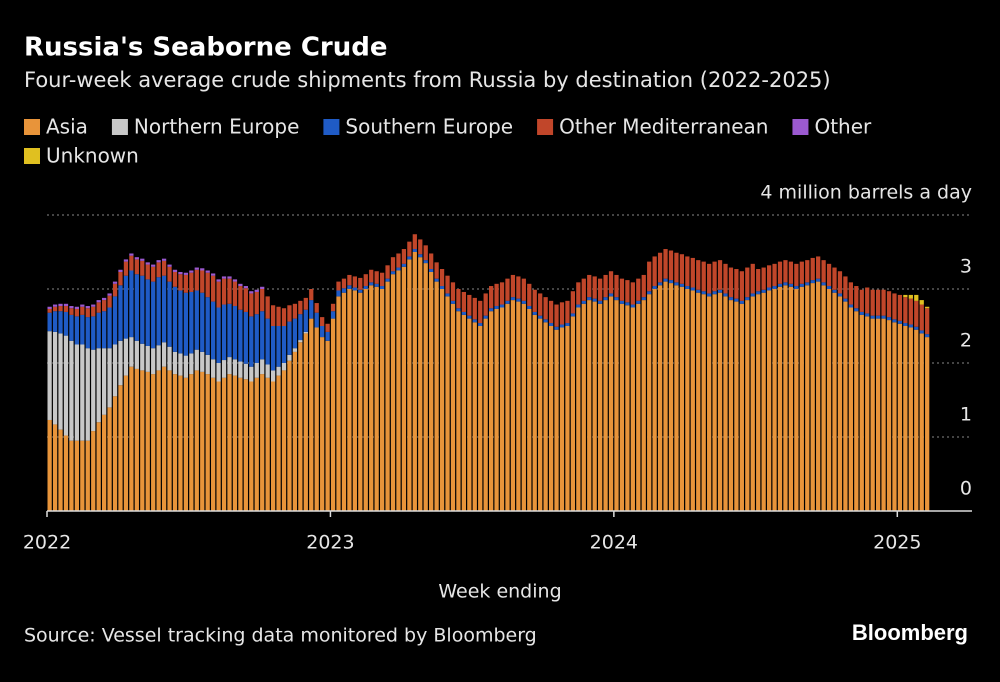  What do you see at coordinates (966, 415) in the screenshot?
I see `y-tick-label: 1` at bounding box center [966, 415].